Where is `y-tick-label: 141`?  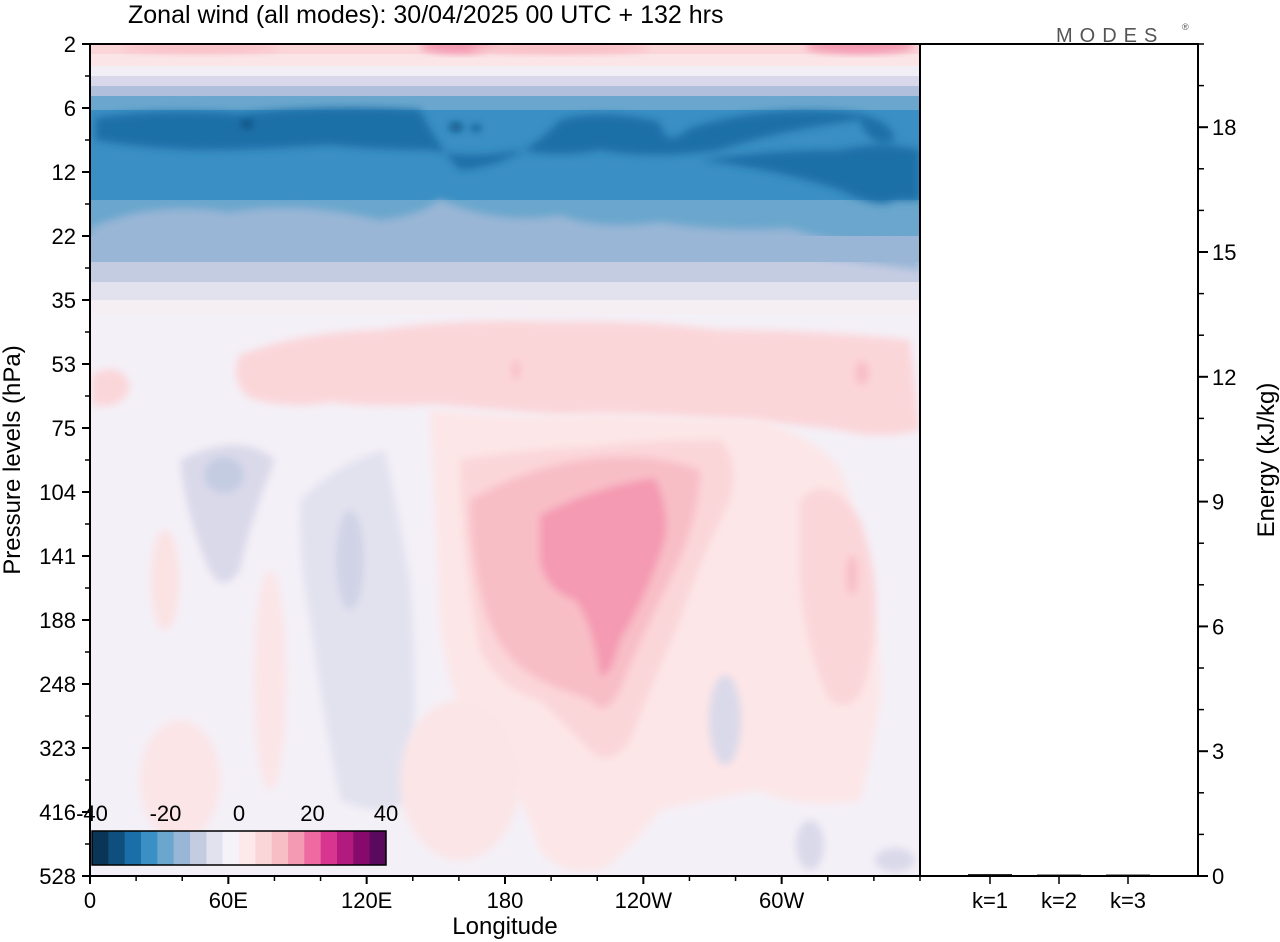
y-tick-label: 141 is located at coordinates (57, 556).